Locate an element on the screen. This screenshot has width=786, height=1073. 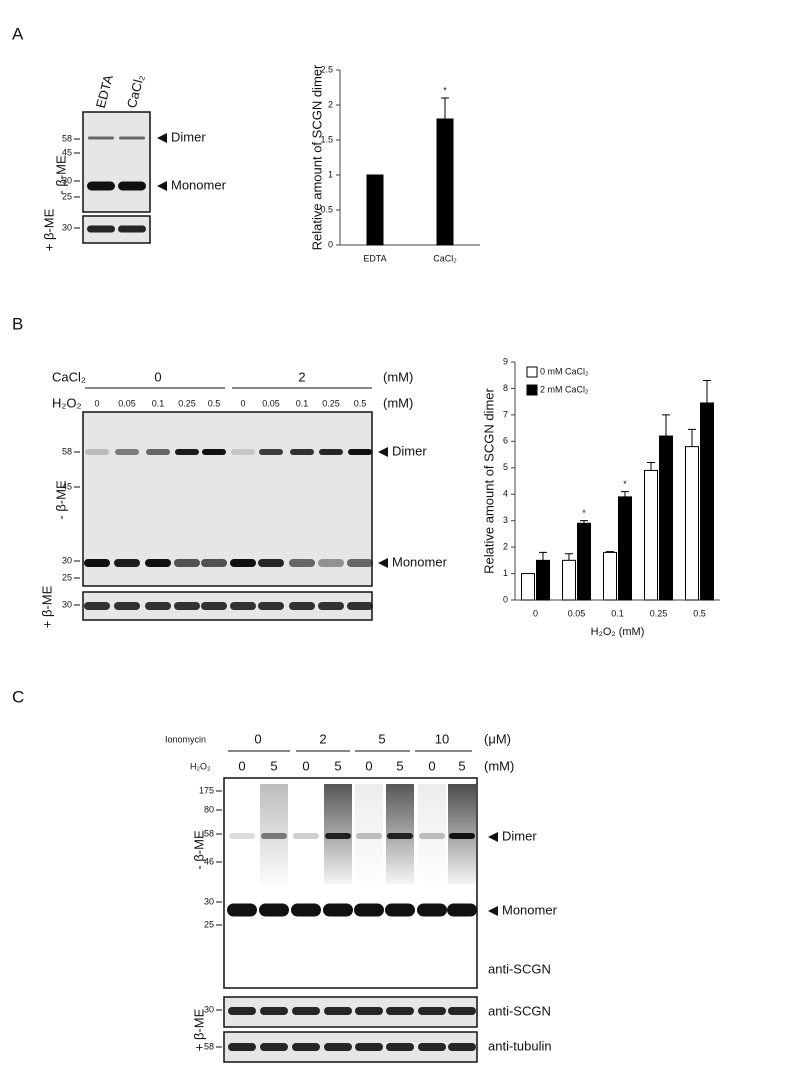
y-tick-label: 3 is located at coordinates (505, 520).